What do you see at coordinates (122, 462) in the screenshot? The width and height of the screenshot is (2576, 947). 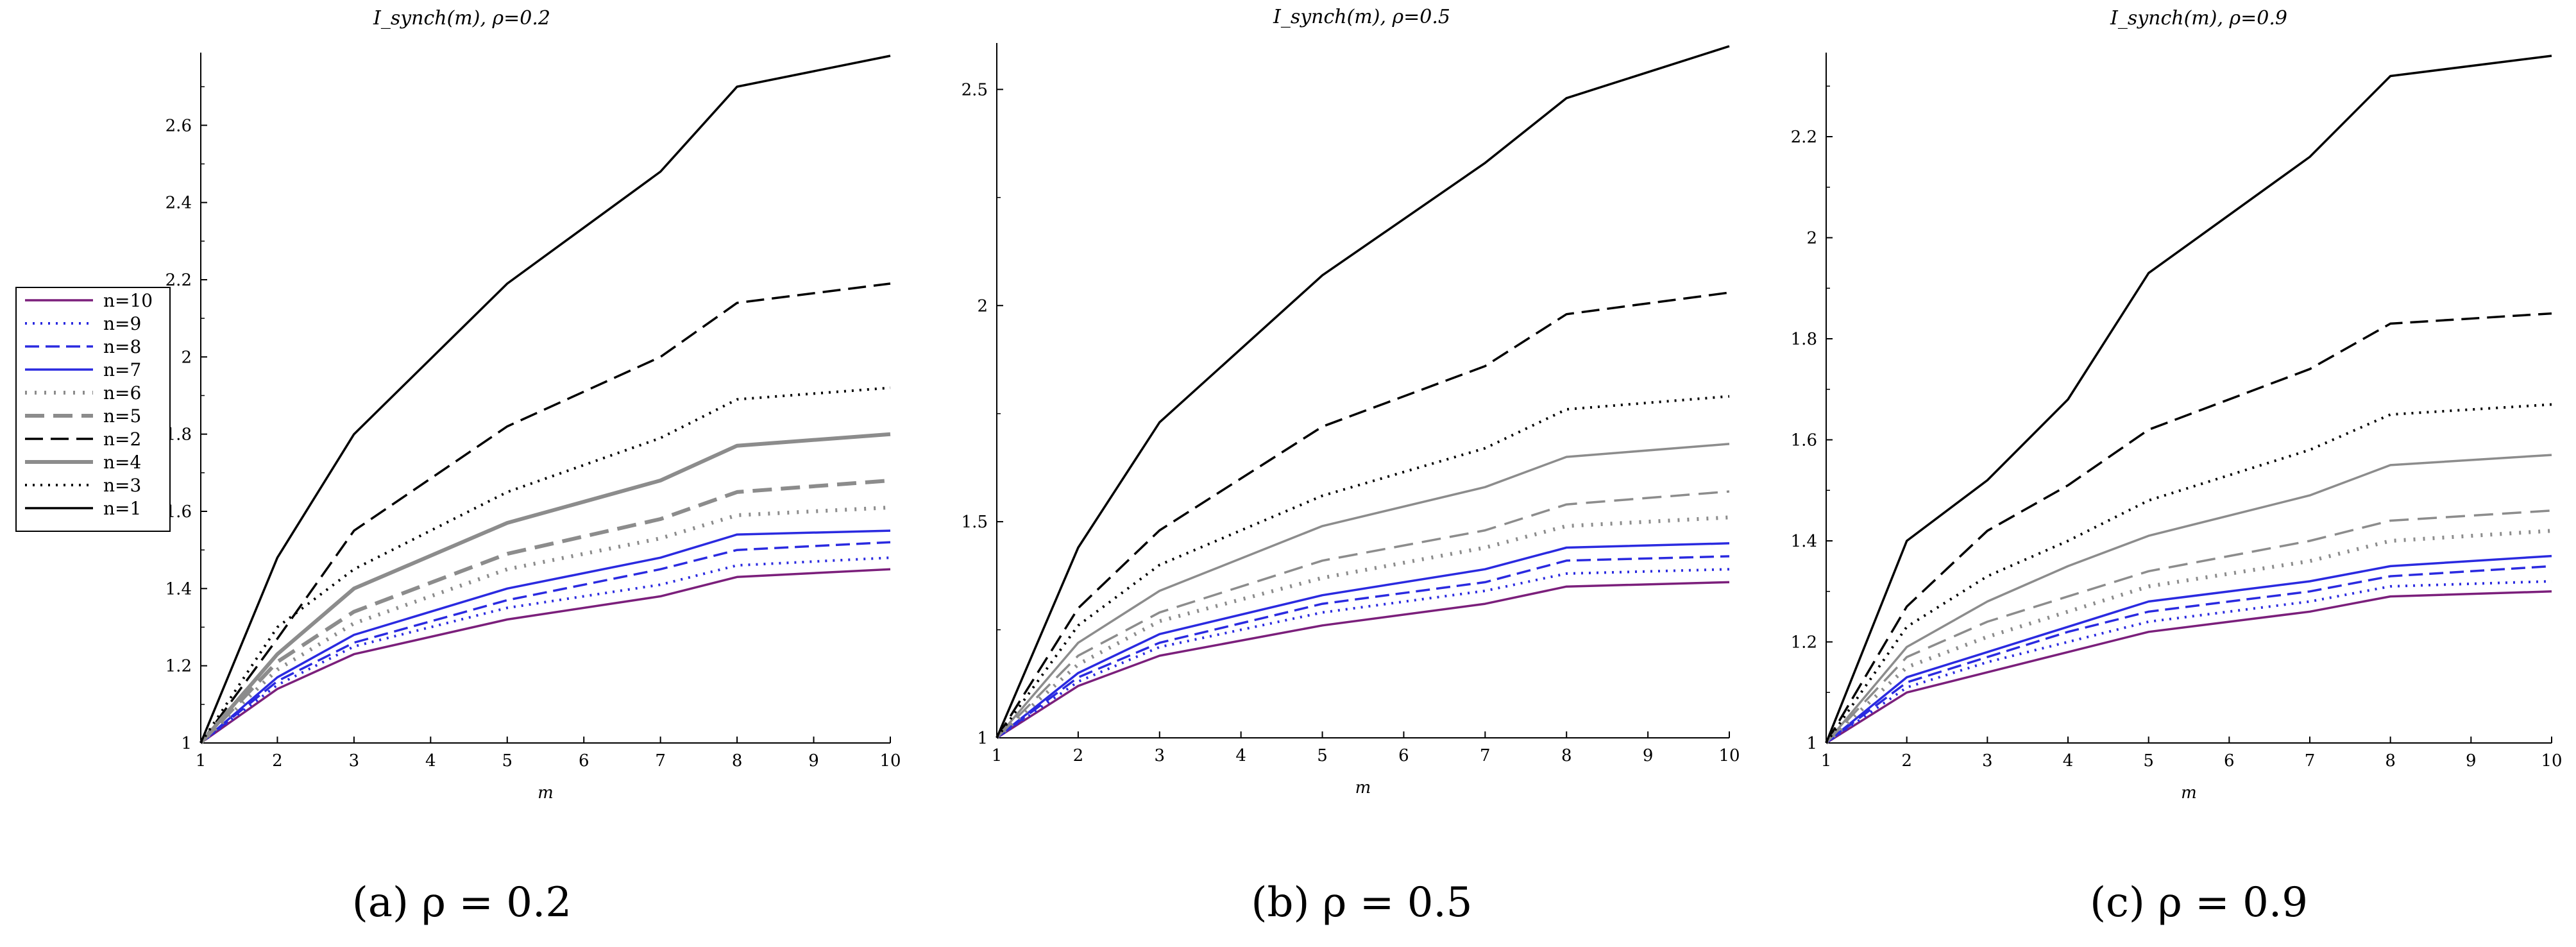 I see `legend-label: n=4` at bounding box center [122, 462].